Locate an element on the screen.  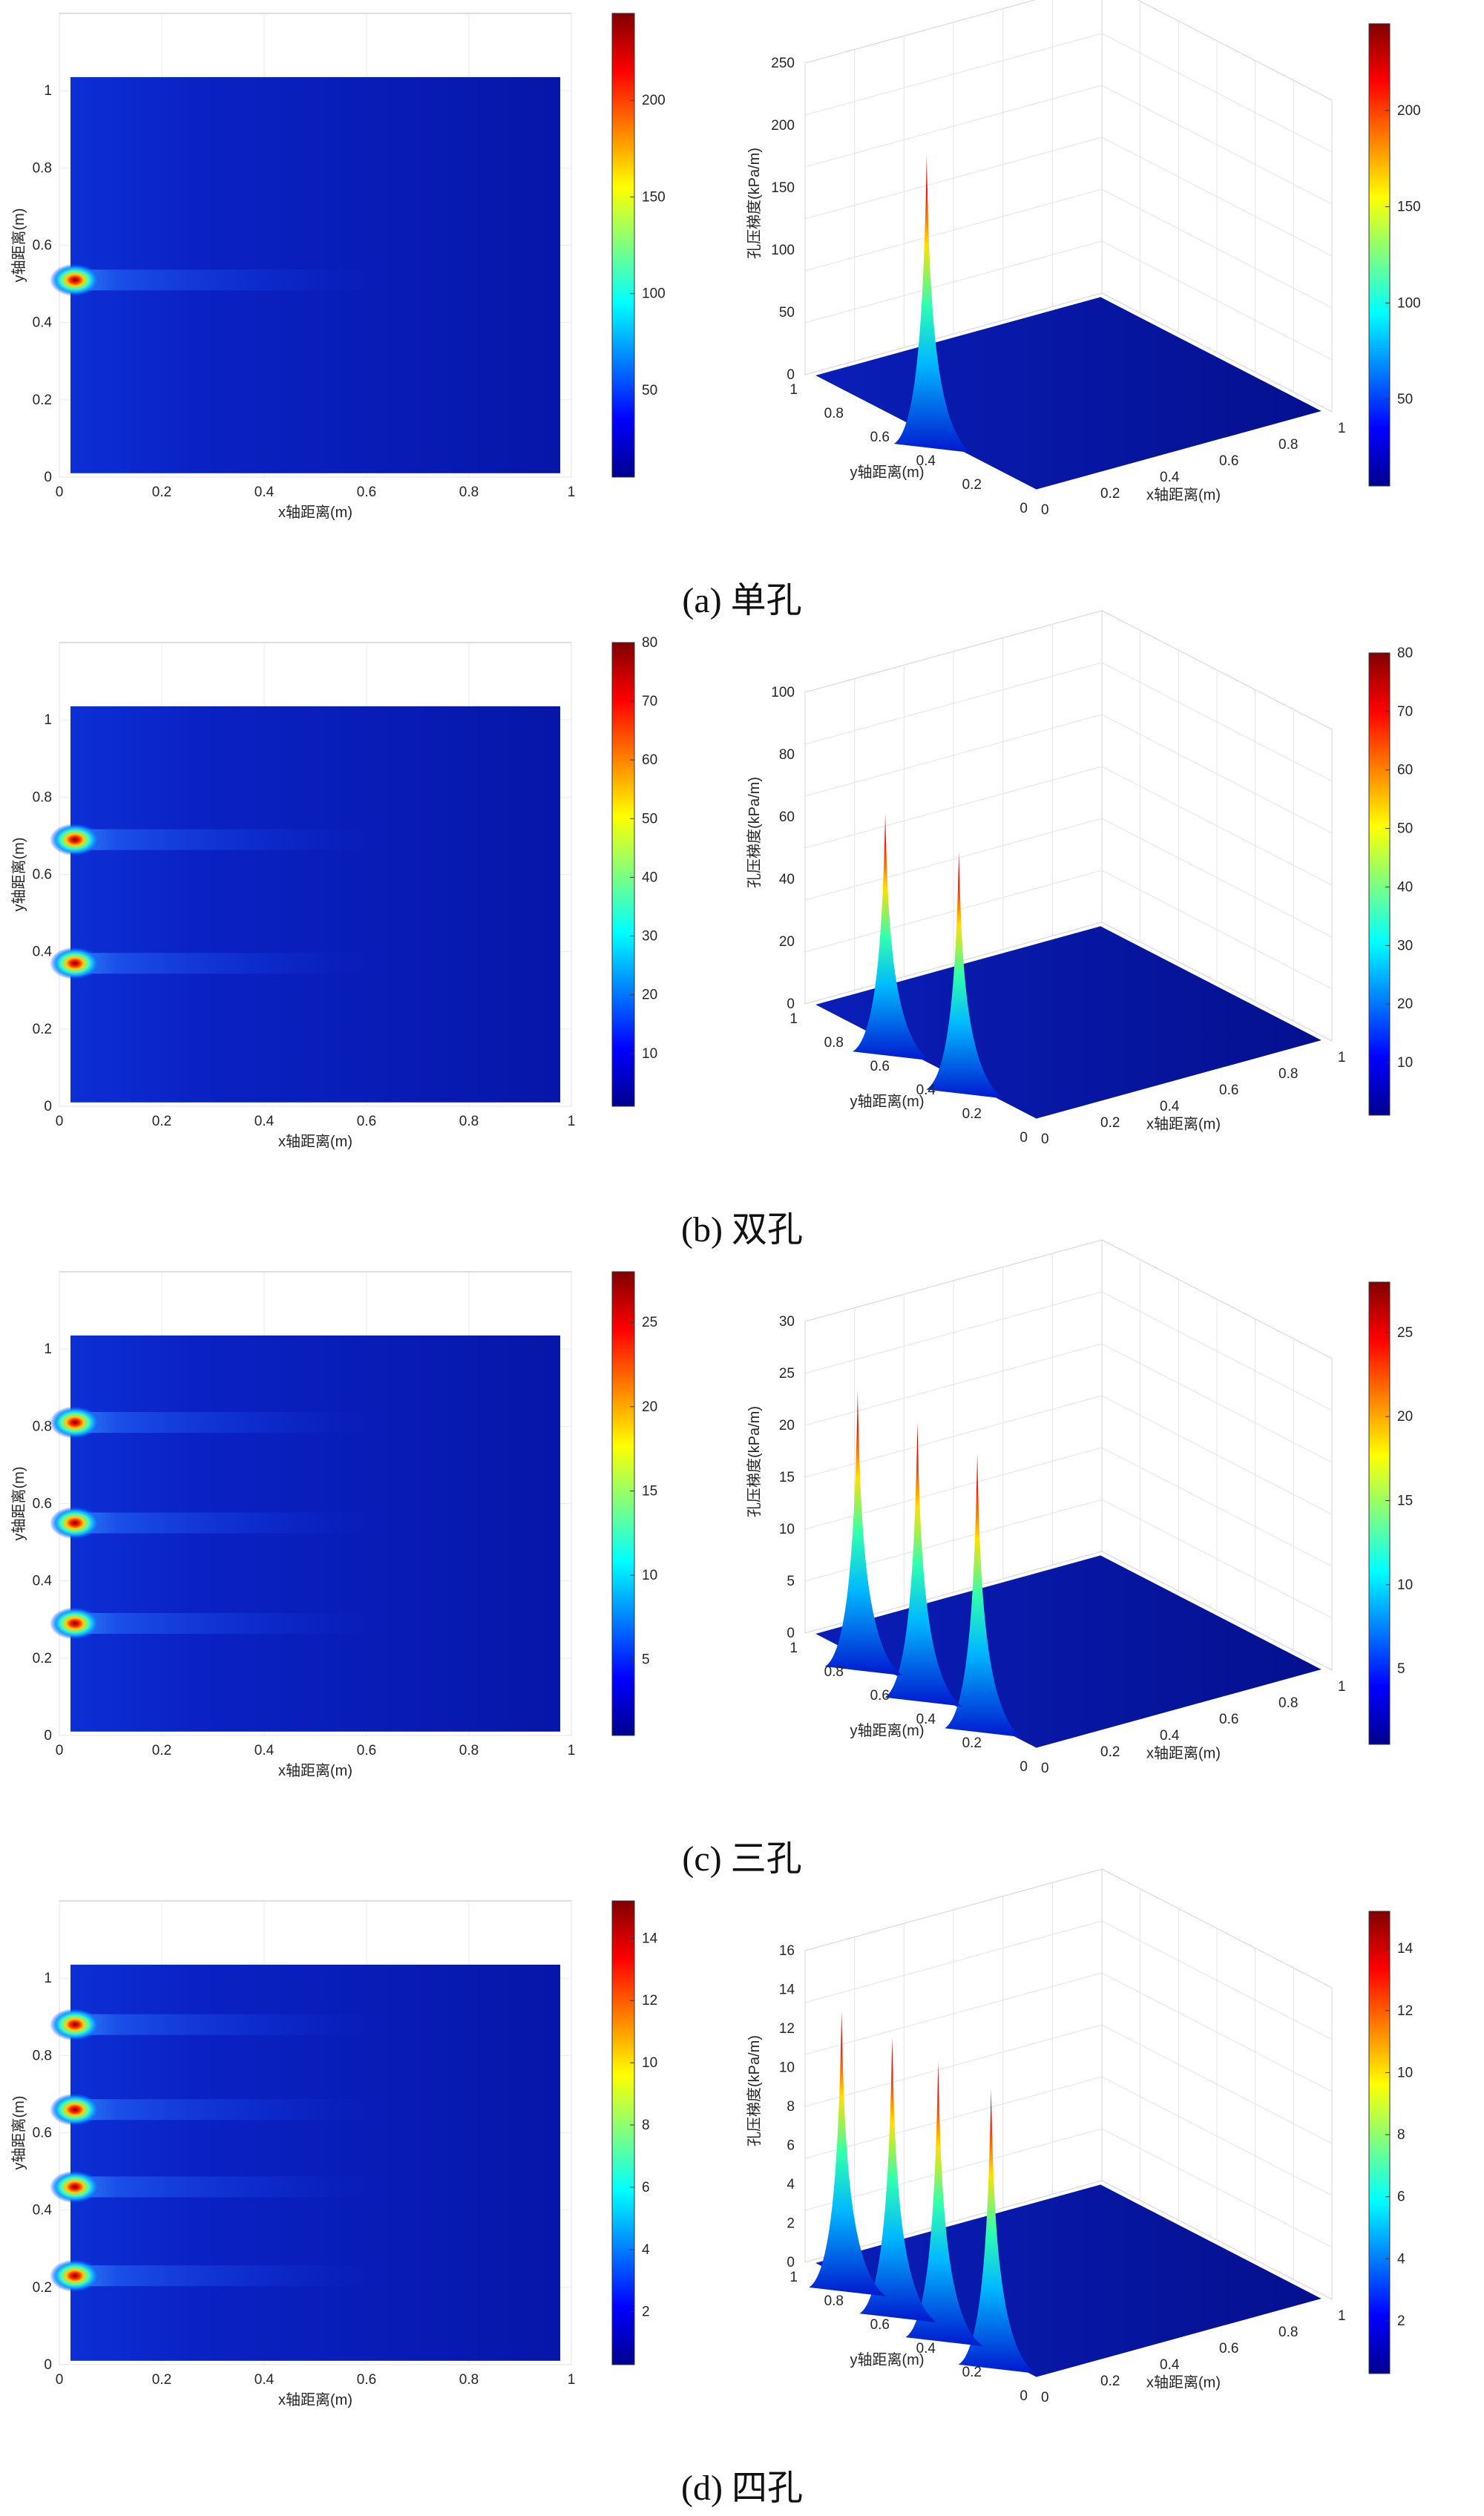
heatmap-colorbar-tick: 8 is located at coordinates (646, 2125).